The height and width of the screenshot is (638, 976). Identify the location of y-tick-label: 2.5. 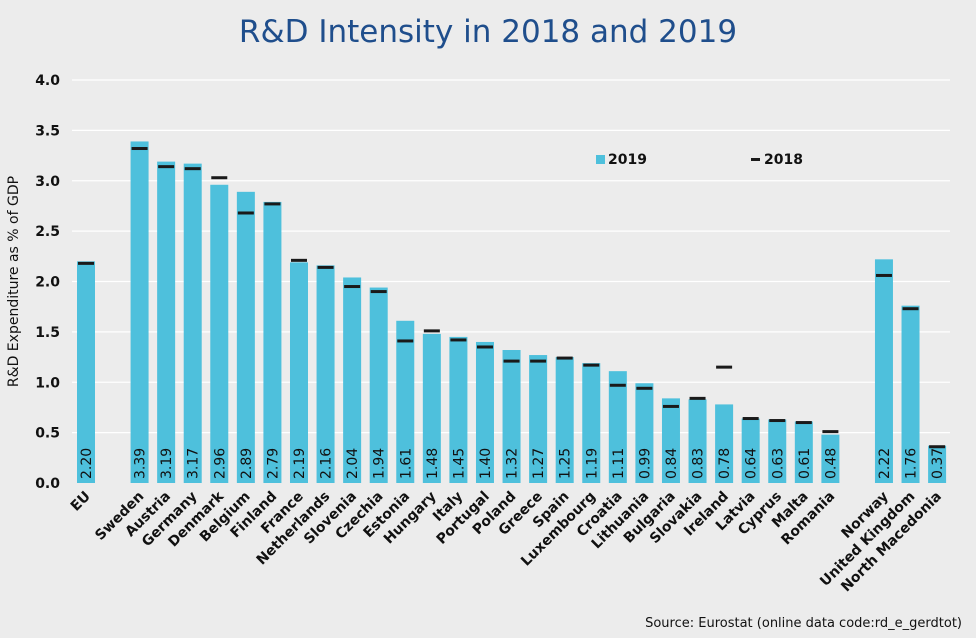
(47, 232).